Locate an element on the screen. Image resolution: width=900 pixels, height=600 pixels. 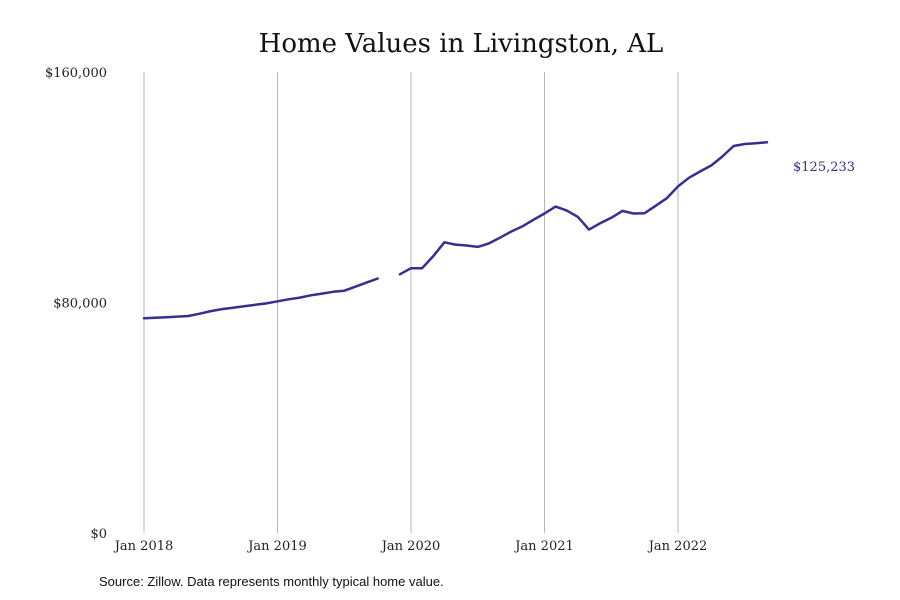
x-tick-label: Jan 2018 is located at coordinates (143, 546).